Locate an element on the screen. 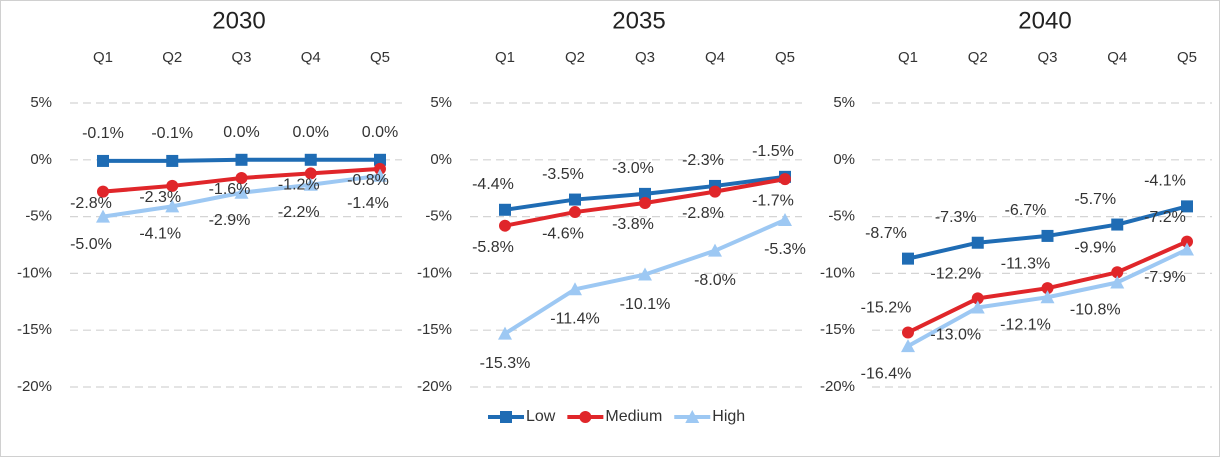 Image resolution: width=1220 pixels, height=457 pixels. y-tick-label: -15% is located at coordinates (837, 329).